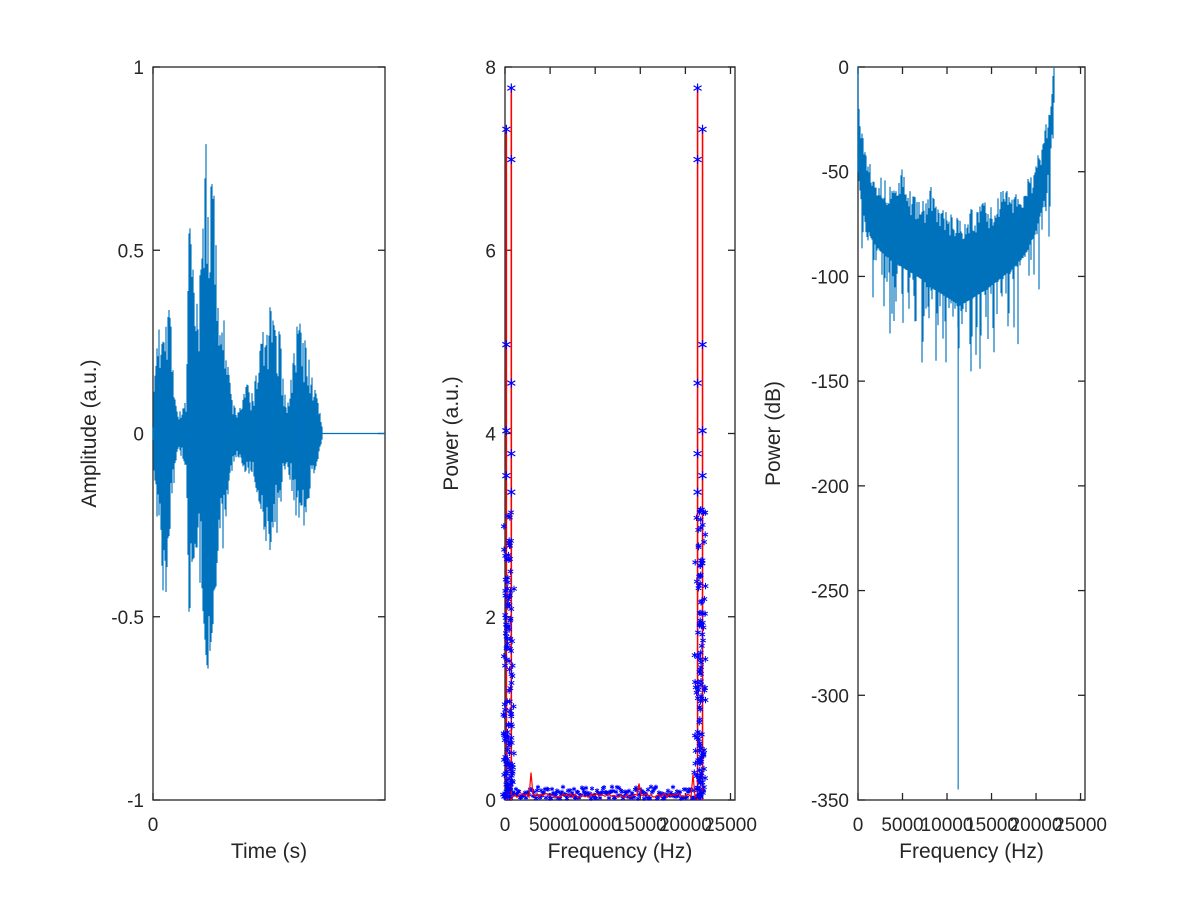 The image size is (1200, 900). I want to click on y-tick-label: 0.5, so click(131, 251).